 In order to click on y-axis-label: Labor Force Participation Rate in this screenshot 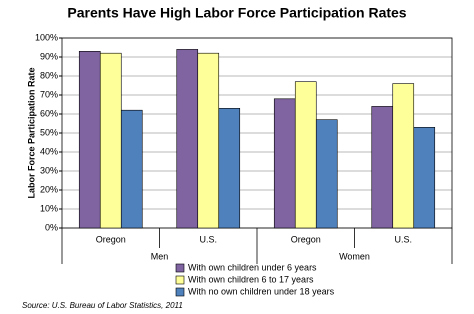, I will do `click(31, 132)`.